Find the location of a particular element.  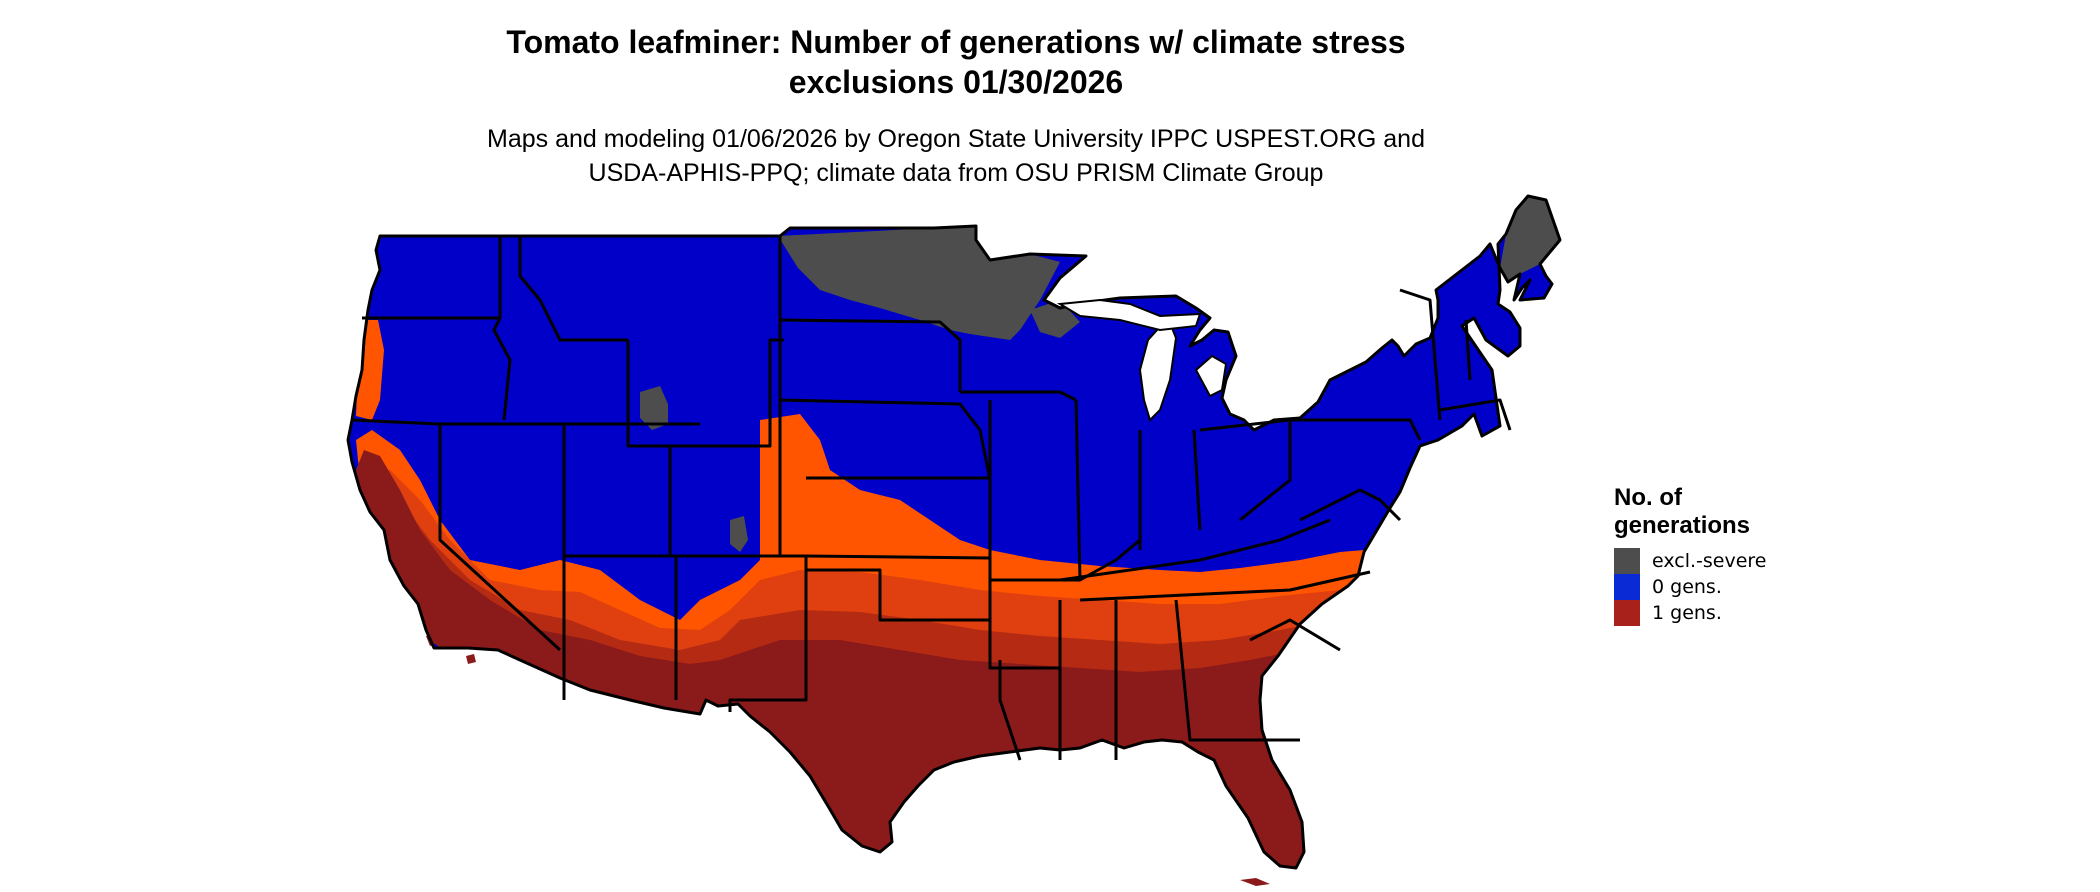

border-sd-ne is located at coordinates (885, 439).